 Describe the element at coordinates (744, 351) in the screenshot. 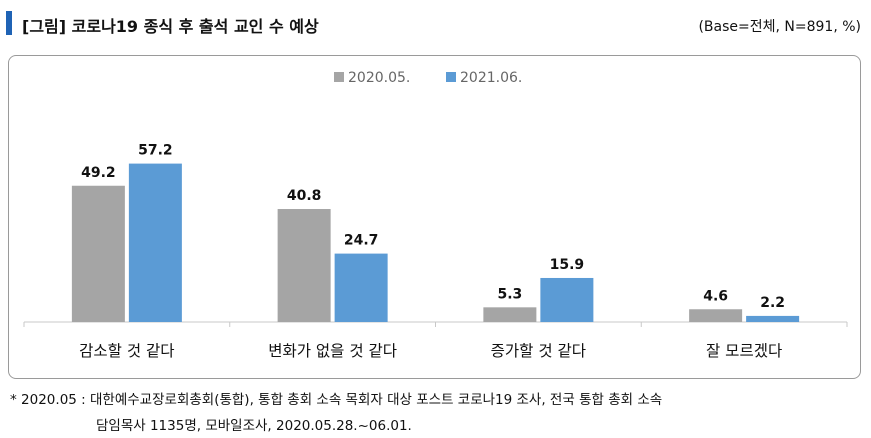

I see `category-label-4: 잘 모르겠다` at that location.